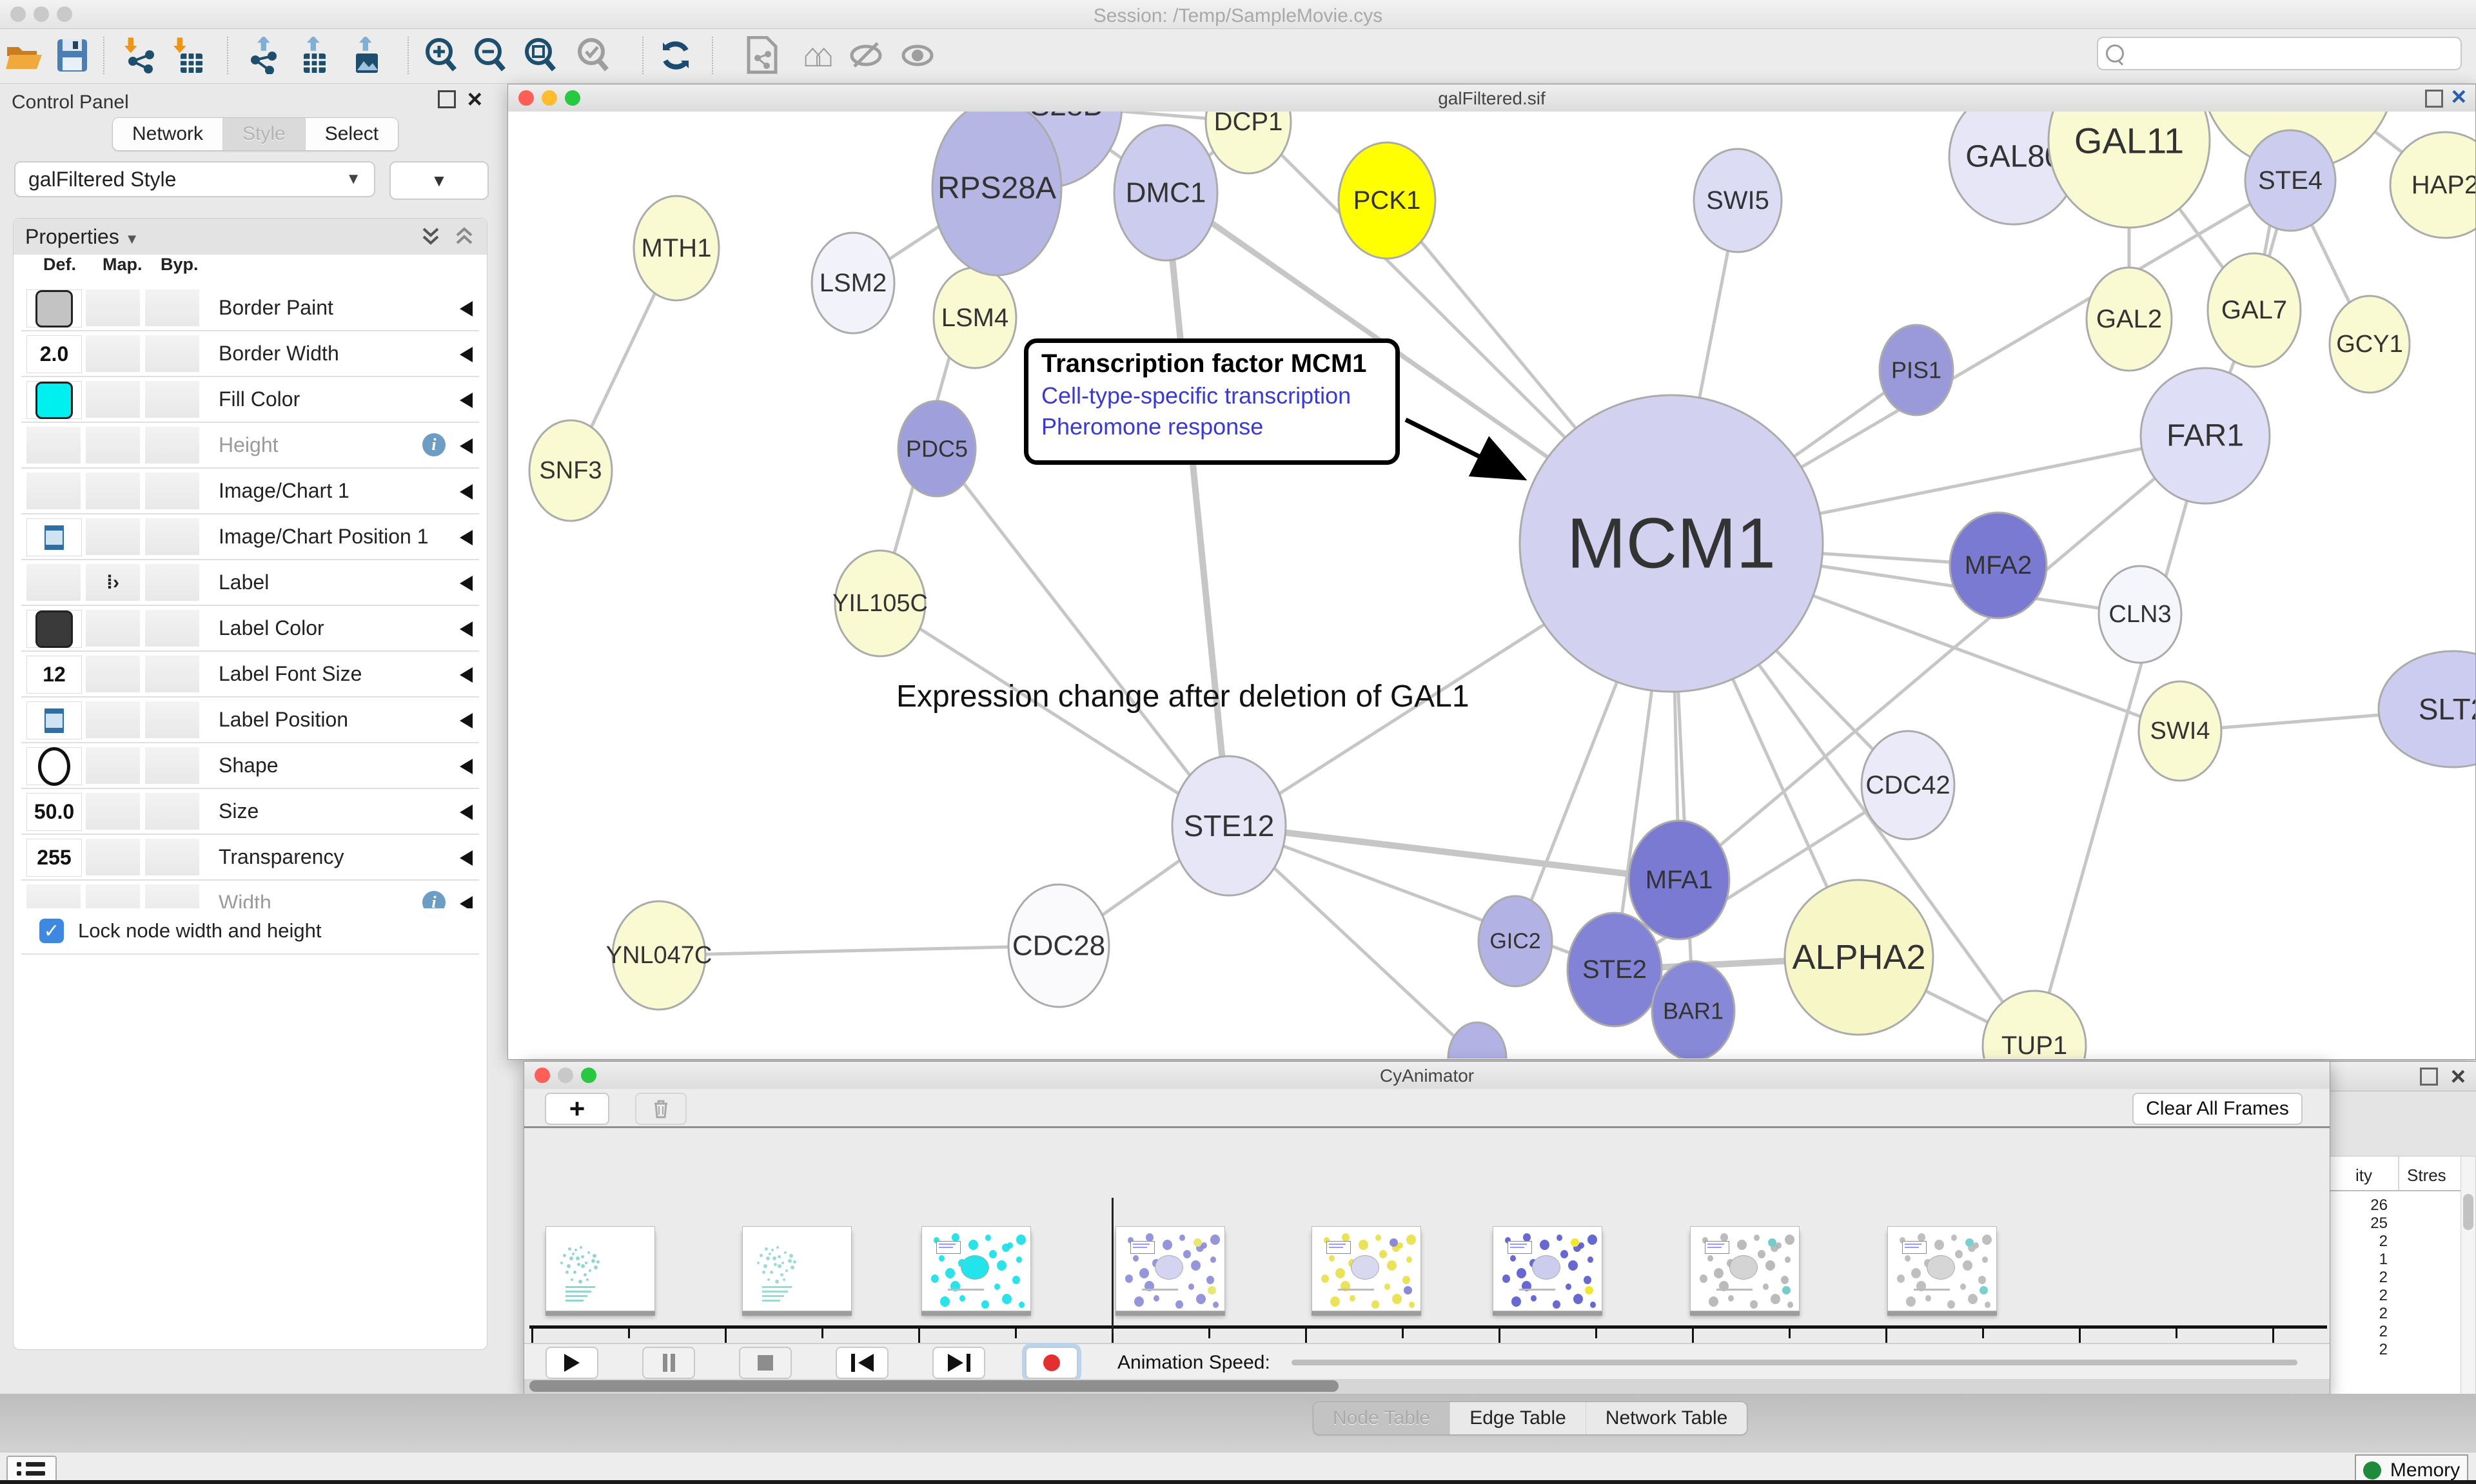  I want to click on node-TUP1, so click(2034, 1024).